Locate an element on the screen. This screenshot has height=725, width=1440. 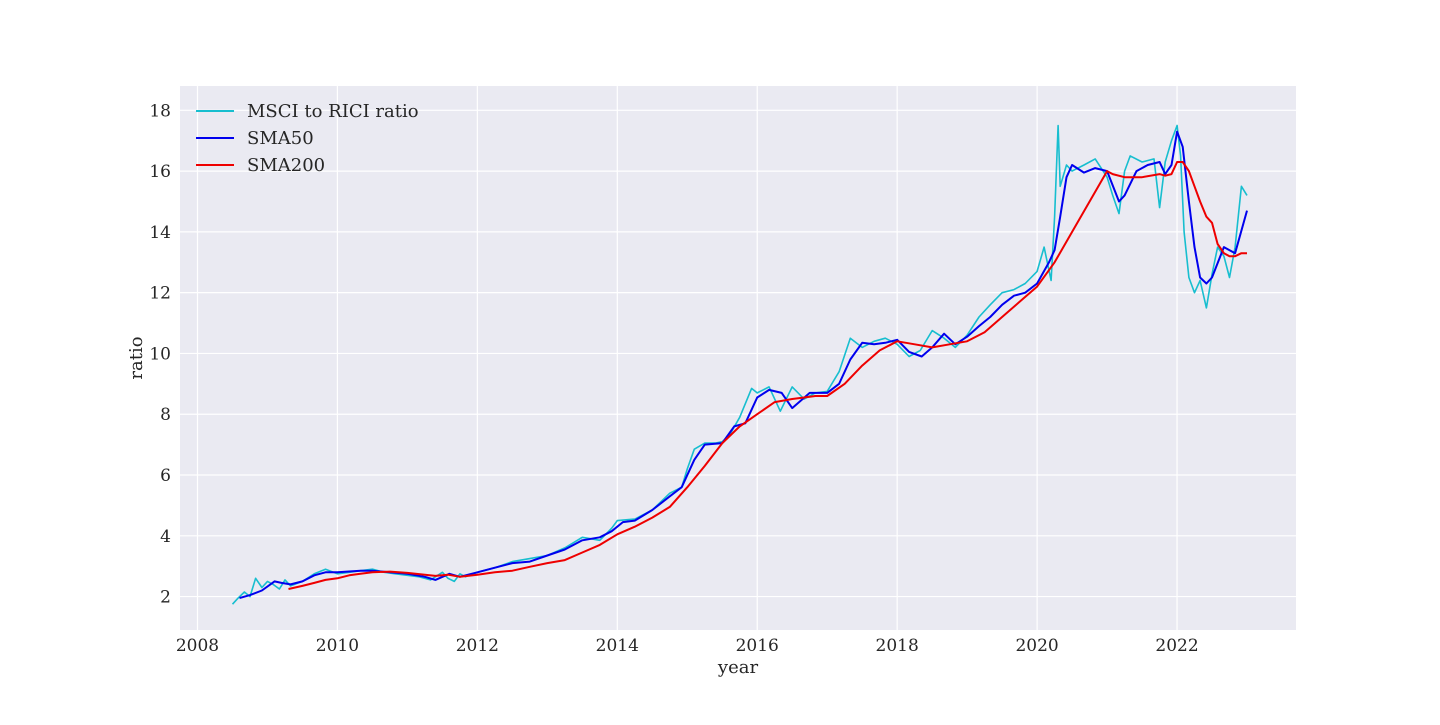
y-tick-label: 16 is located at coordinates (160, 172).